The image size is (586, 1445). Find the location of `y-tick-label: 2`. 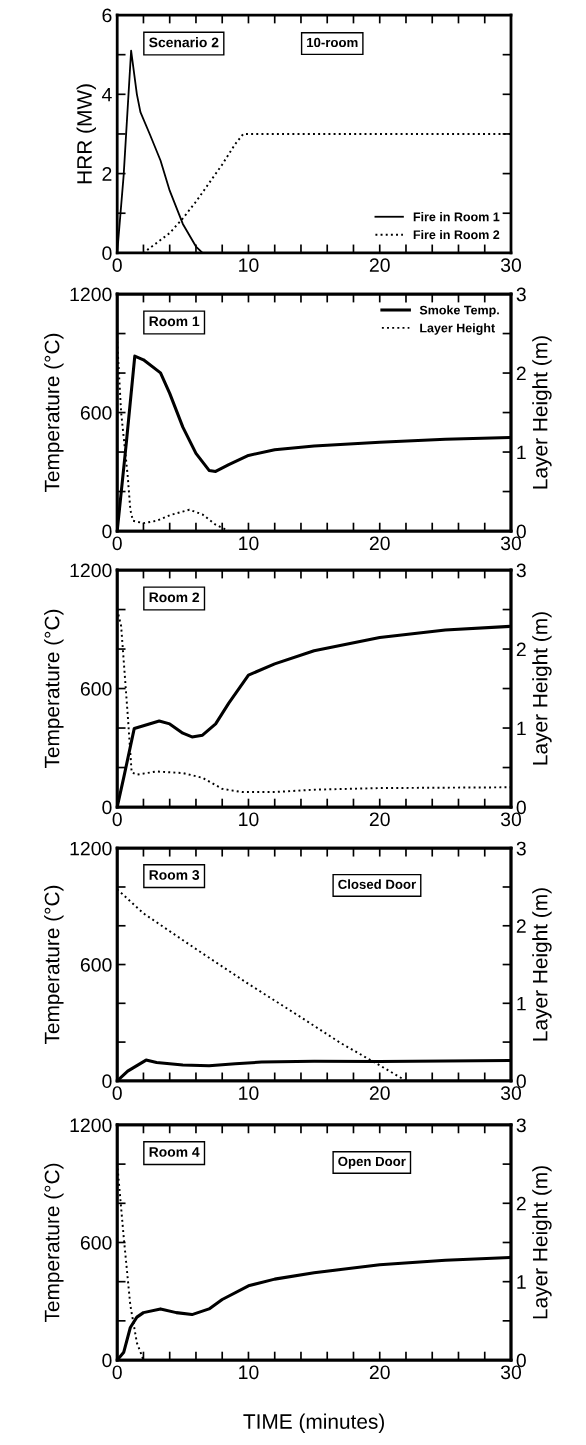

y-tick-label: 2 is located at coordinates (107, 174).